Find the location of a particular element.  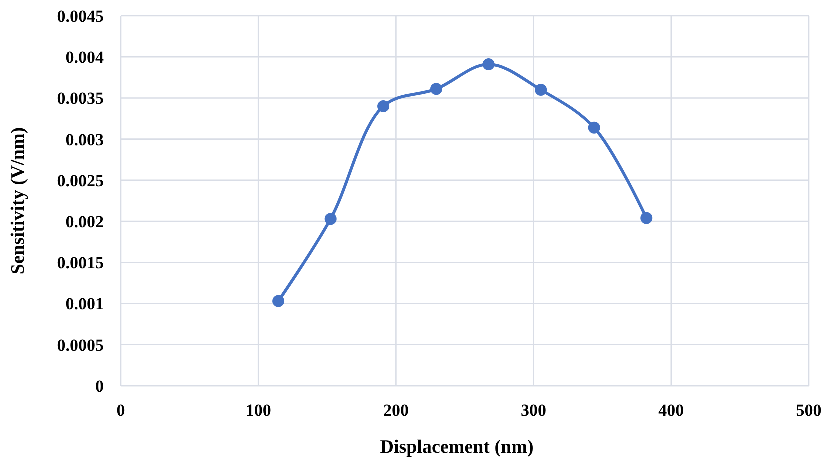

x-tick-label: 300 is located at coordinates (534, 410).